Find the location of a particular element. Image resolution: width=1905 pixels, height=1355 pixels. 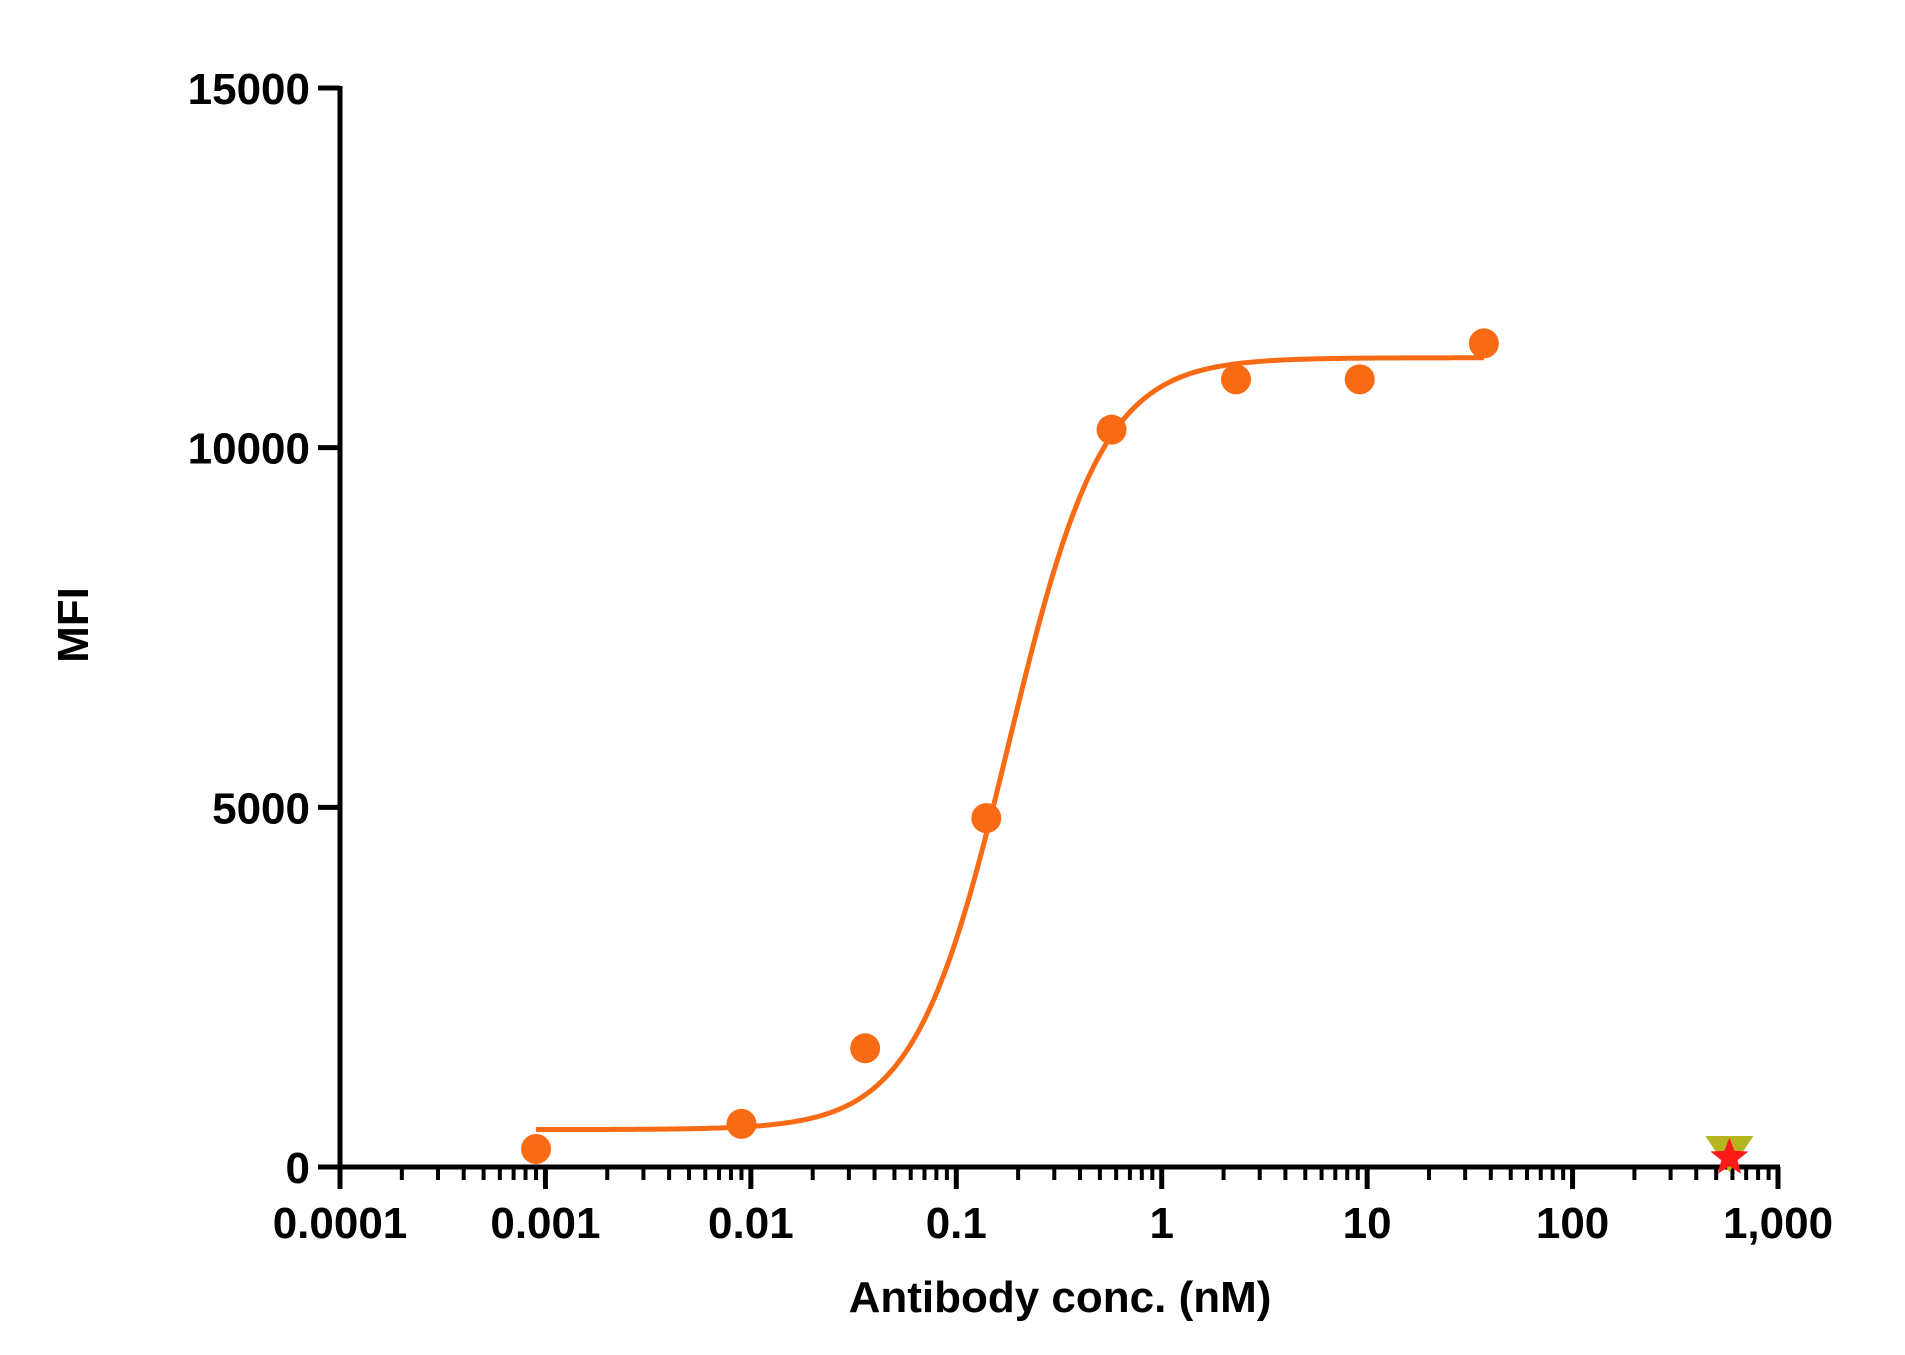

x-tick-label: 0.0001 is located at coordinates (340, 1223).